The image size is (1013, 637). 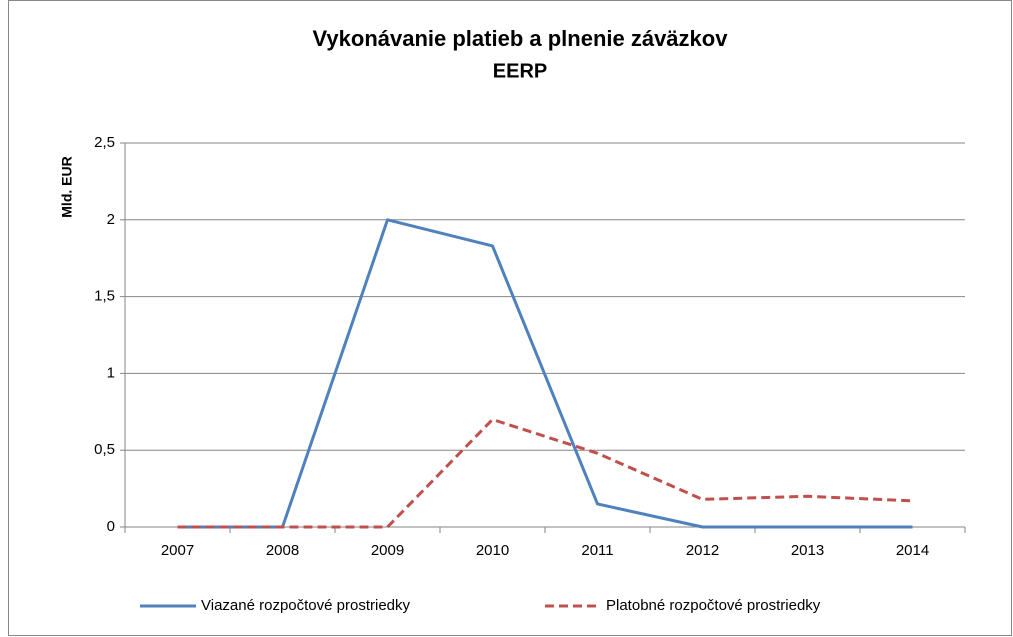 I want to click on chart-title: Vykonávanie platieb a plnenie záväzkov, so click(x=521, y=38).